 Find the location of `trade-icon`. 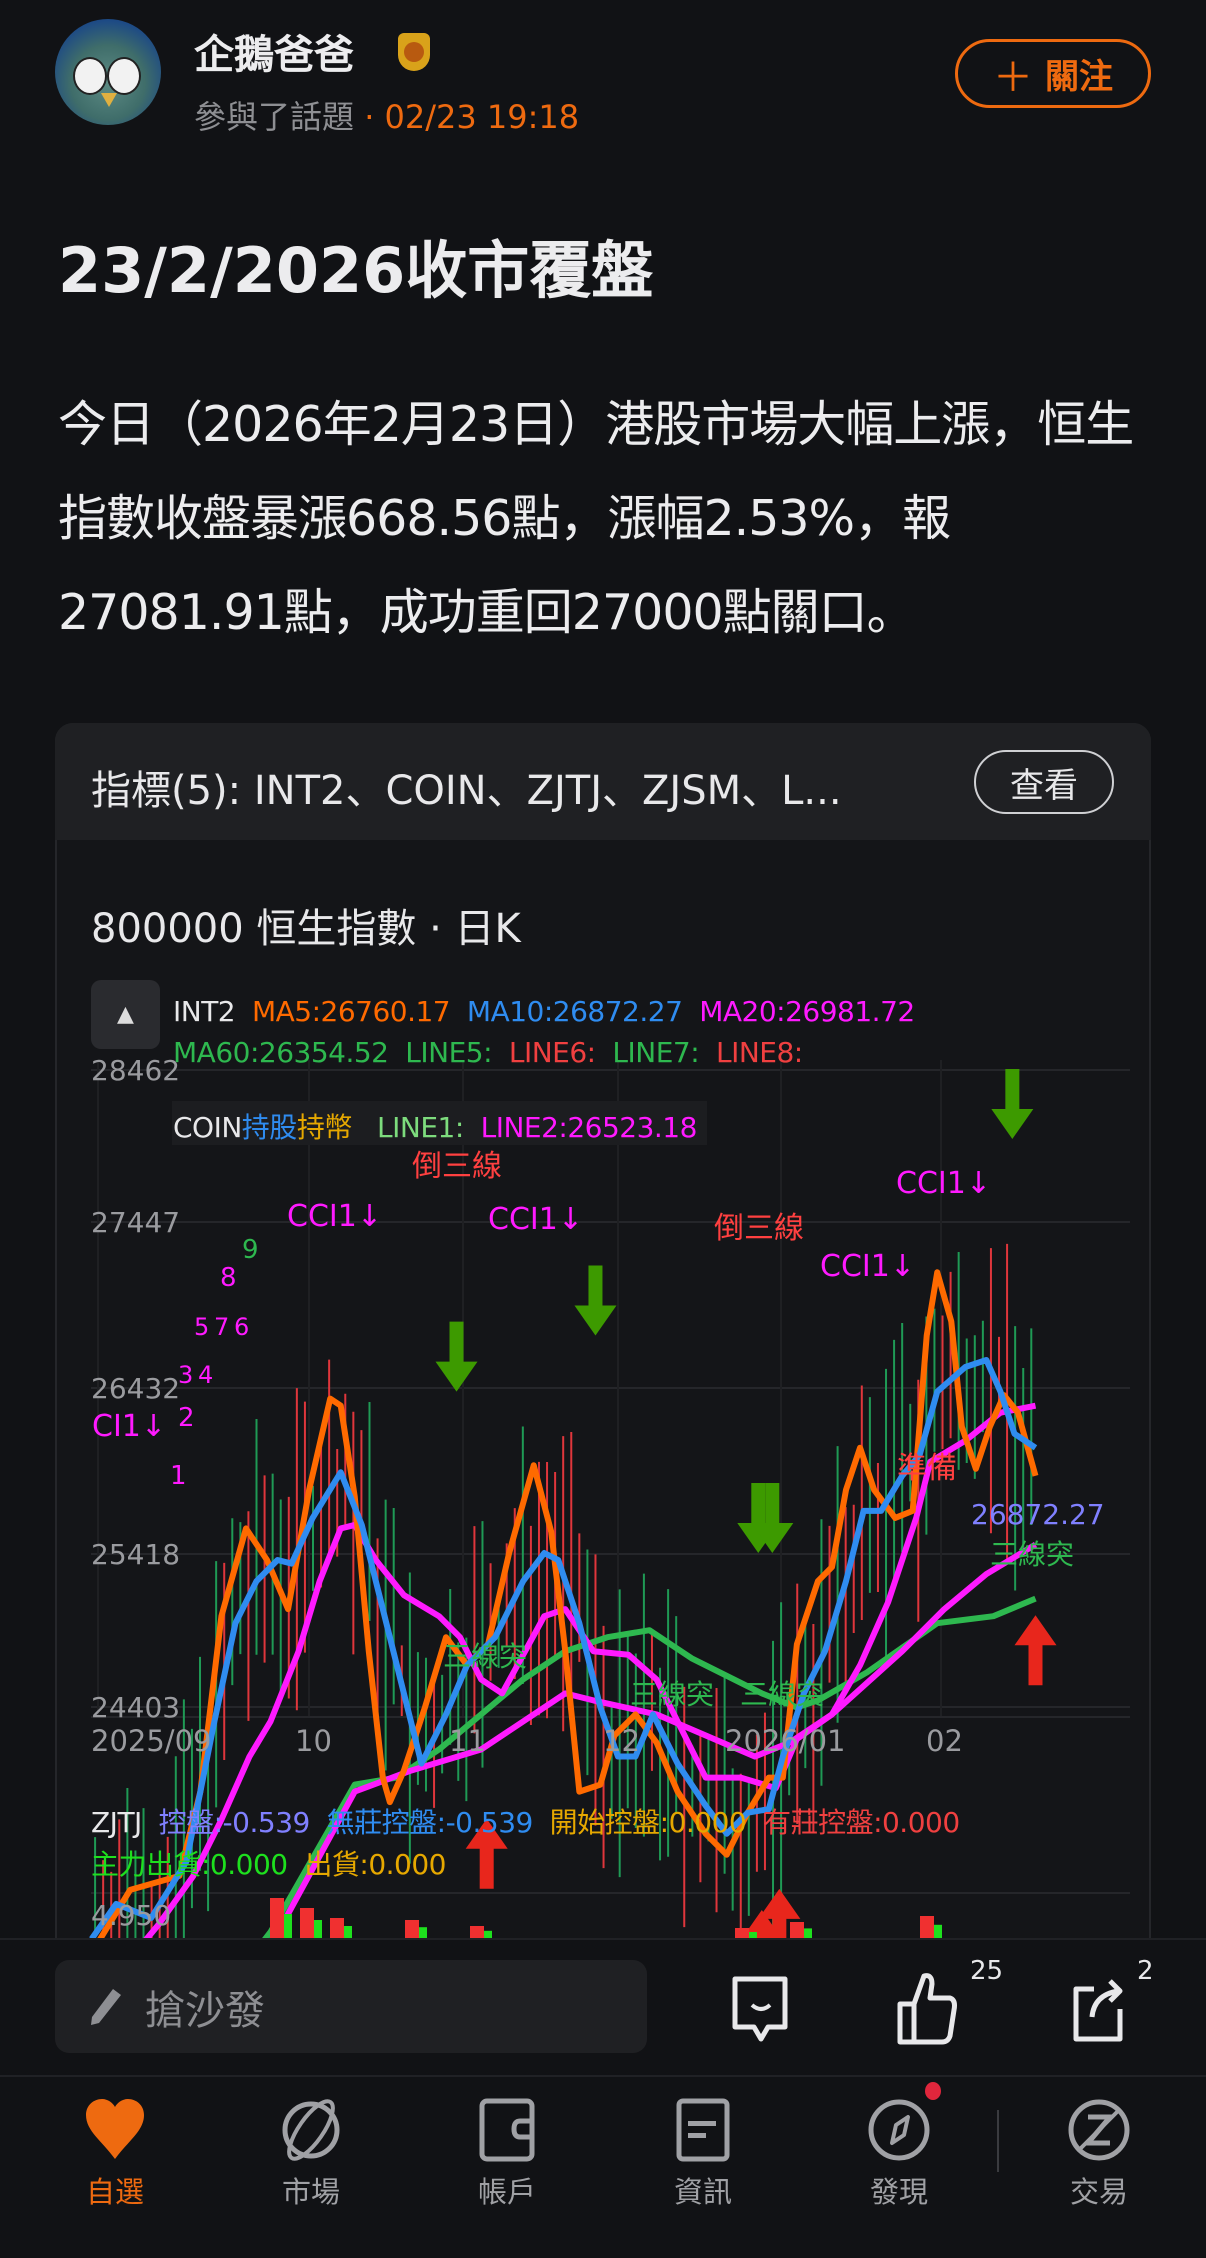

trade-icon is located at coordinates (1099, 2130).